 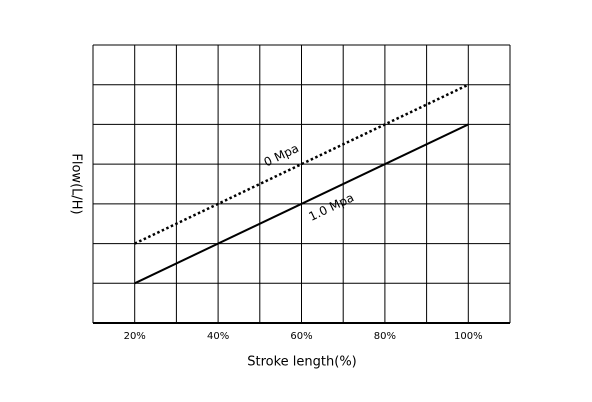 What do you see at coordinates (135, 336) in the screenshot?
I see `x-tick-label: 20%` at bounding box center [135, 336].